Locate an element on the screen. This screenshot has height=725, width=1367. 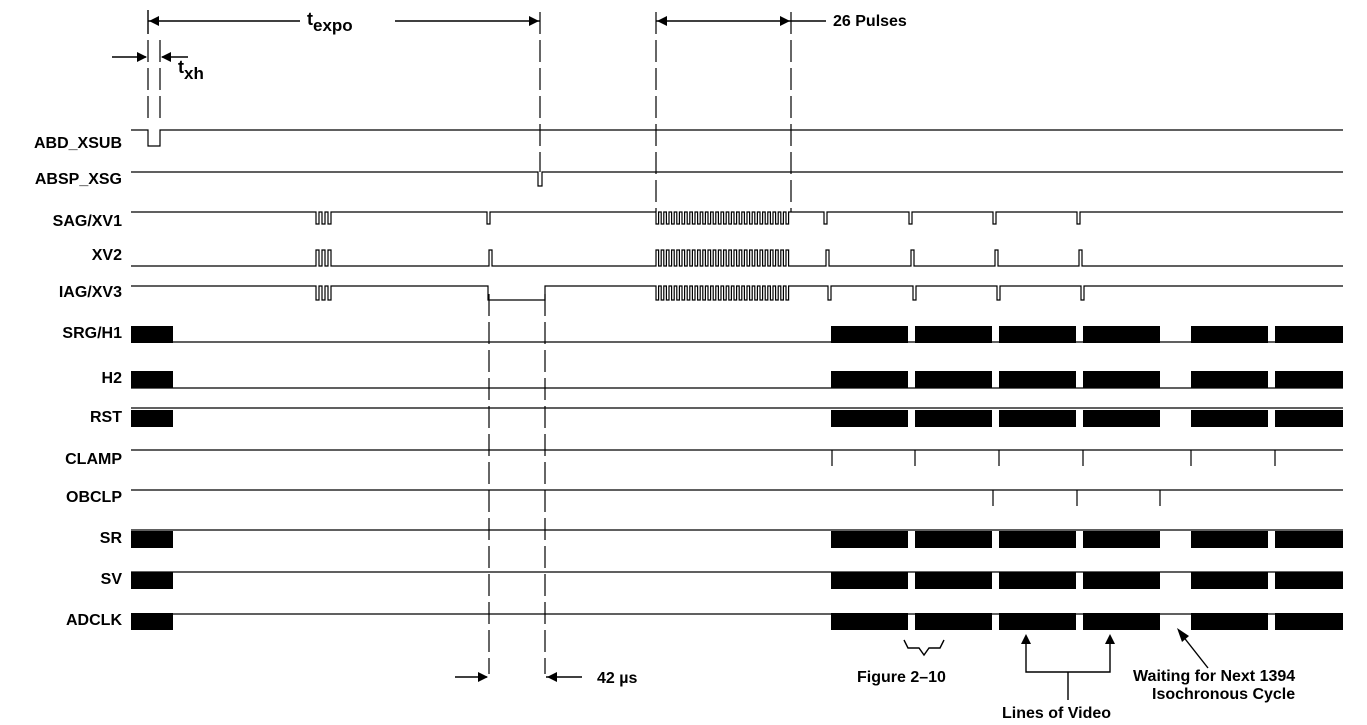
signal-label-sv: SV is located at coordinates (111, 579).